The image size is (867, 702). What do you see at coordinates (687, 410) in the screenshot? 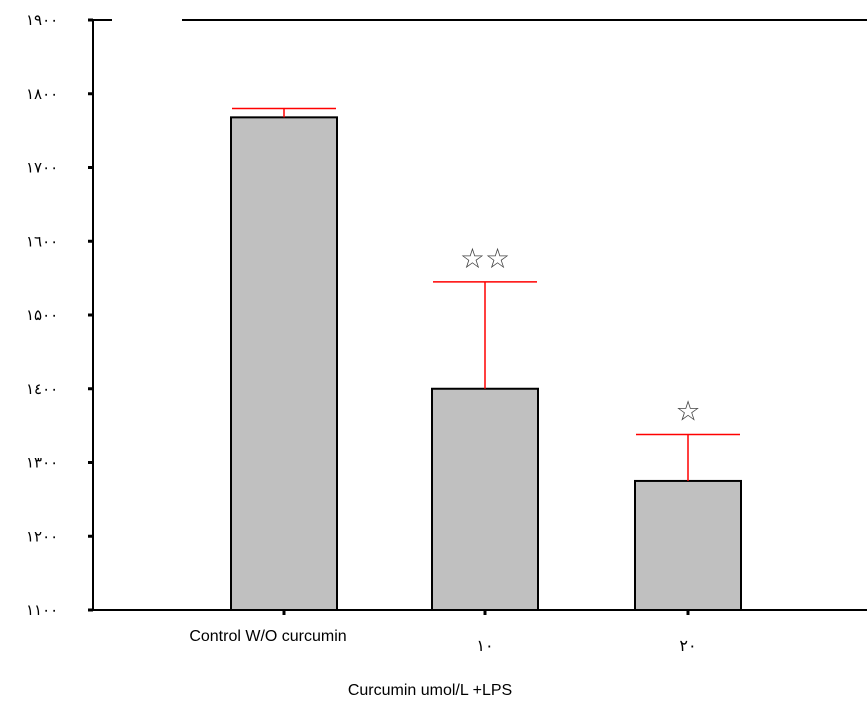
I see `significance-label: ☆` at bounding box center [687, 410].